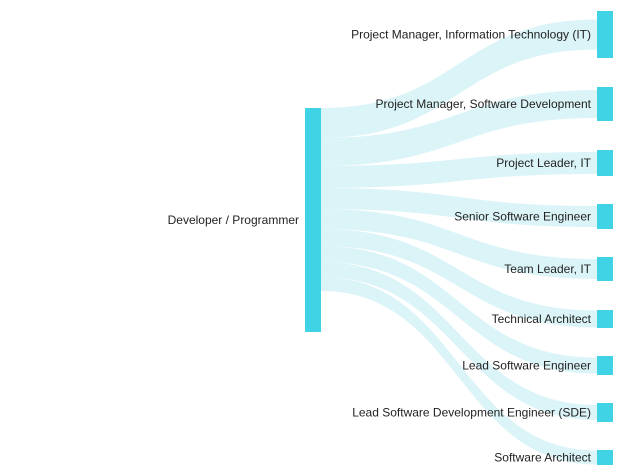 The image size is (630, 472). Describe the element at coordinates (471, 413) in the screenshot. I see `target-node-label-lead-software-development-engineer-sde: Lead Software Development Engineer (SDE)` at that location.